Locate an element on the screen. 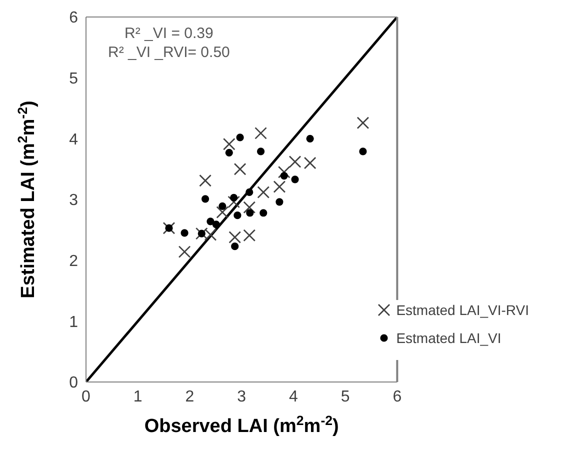  y-tick-label: 1 is located at coordinates (73, 322).